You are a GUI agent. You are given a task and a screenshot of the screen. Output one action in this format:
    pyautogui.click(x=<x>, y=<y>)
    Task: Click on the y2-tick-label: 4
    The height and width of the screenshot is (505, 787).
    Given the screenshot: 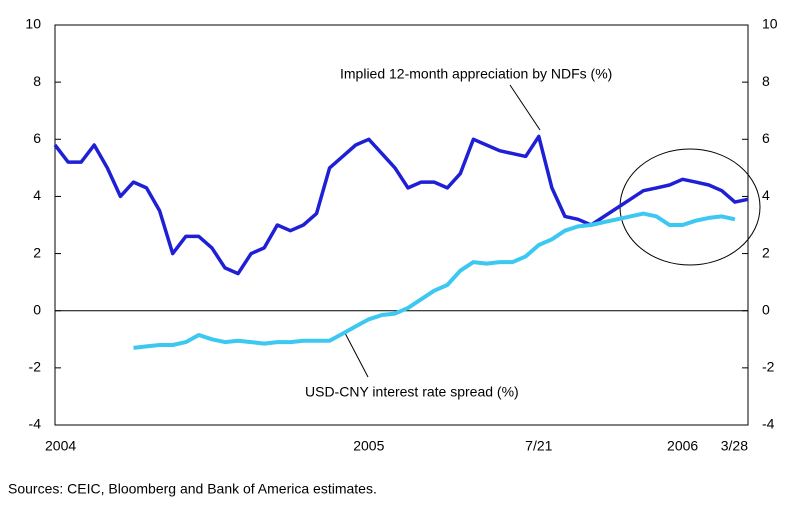 What is the action you would take?
    pyautogui.click(x=766, y=195)
    